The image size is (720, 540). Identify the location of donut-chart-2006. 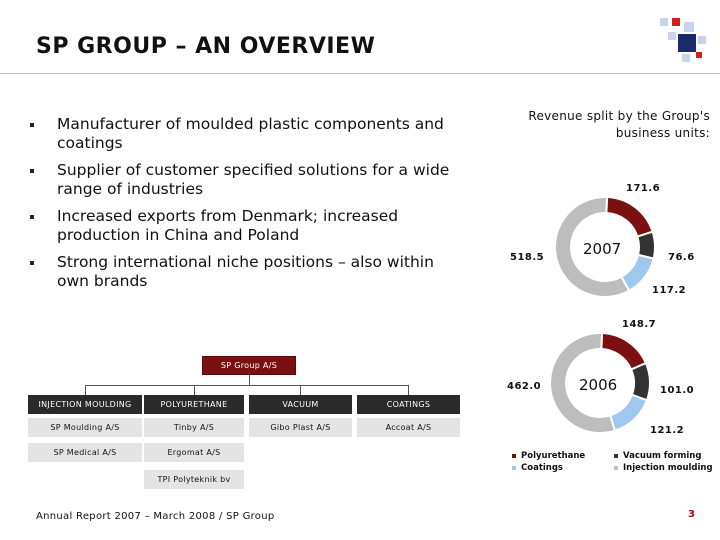
(600, 383).